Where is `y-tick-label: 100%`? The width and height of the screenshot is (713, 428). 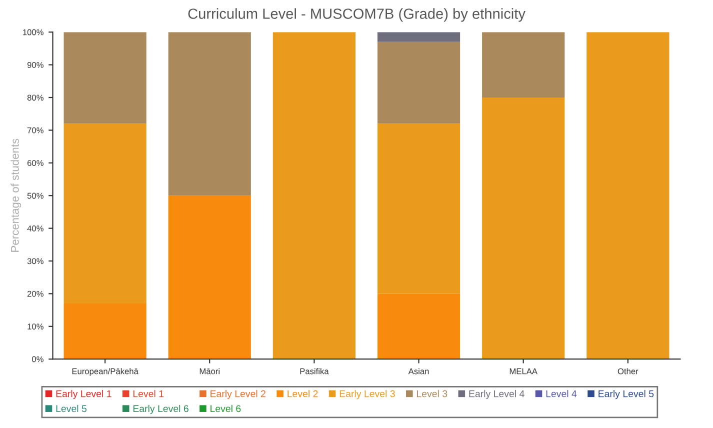 y-tick-label: 100% is located at coordinates (33, 32).